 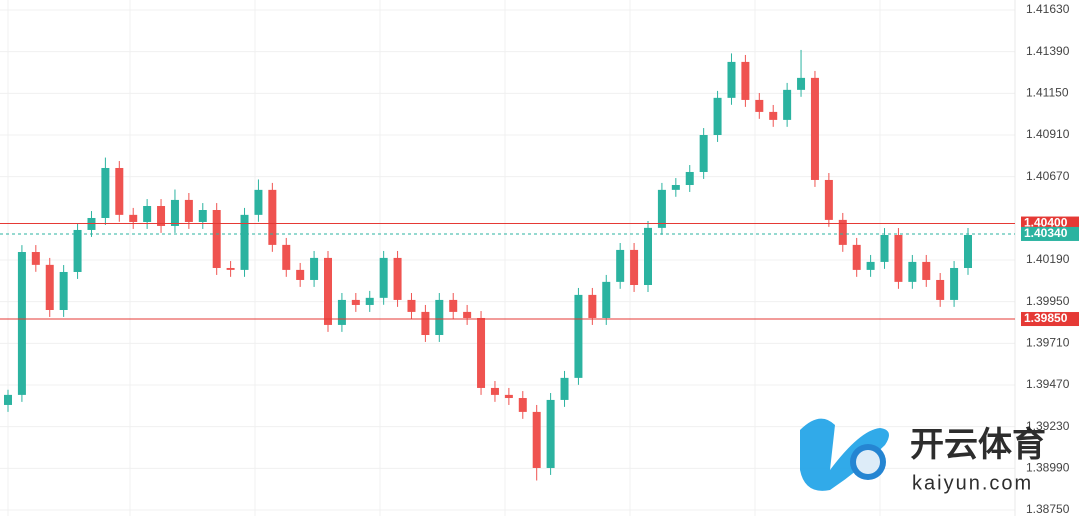 I want to click on y-tick-label: 1.40190, so click(x=1048, y=259).